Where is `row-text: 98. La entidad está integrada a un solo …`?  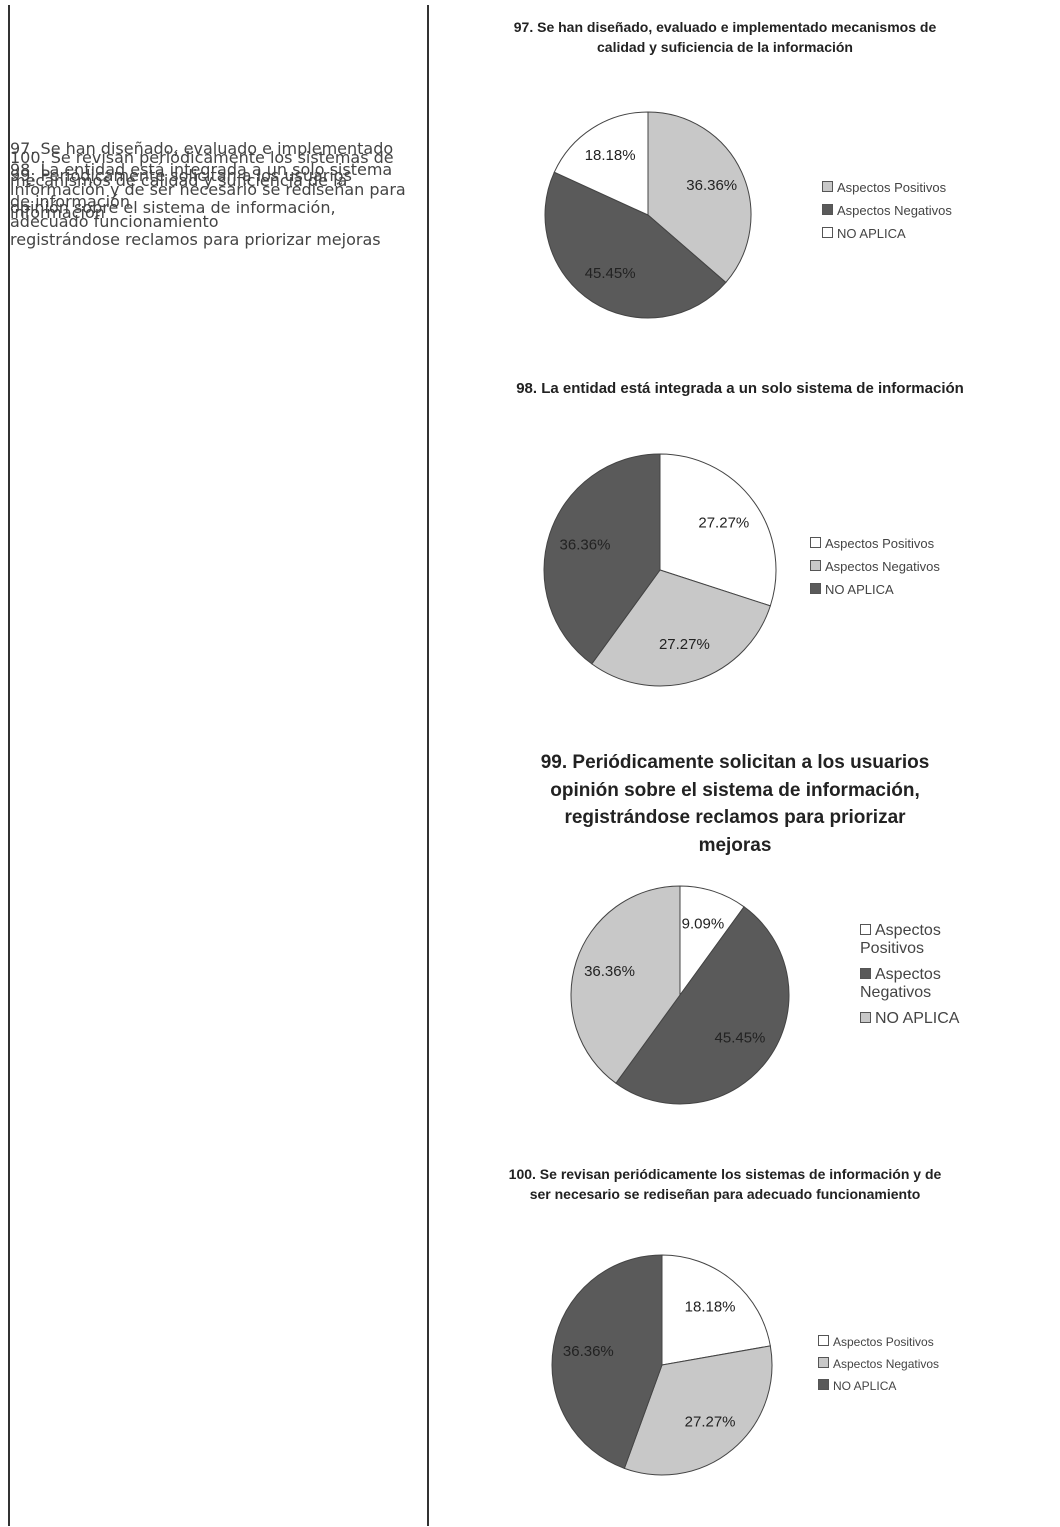
row-text: 98. La entidad está integrada a un solo … is located at coordinates (201, 185).